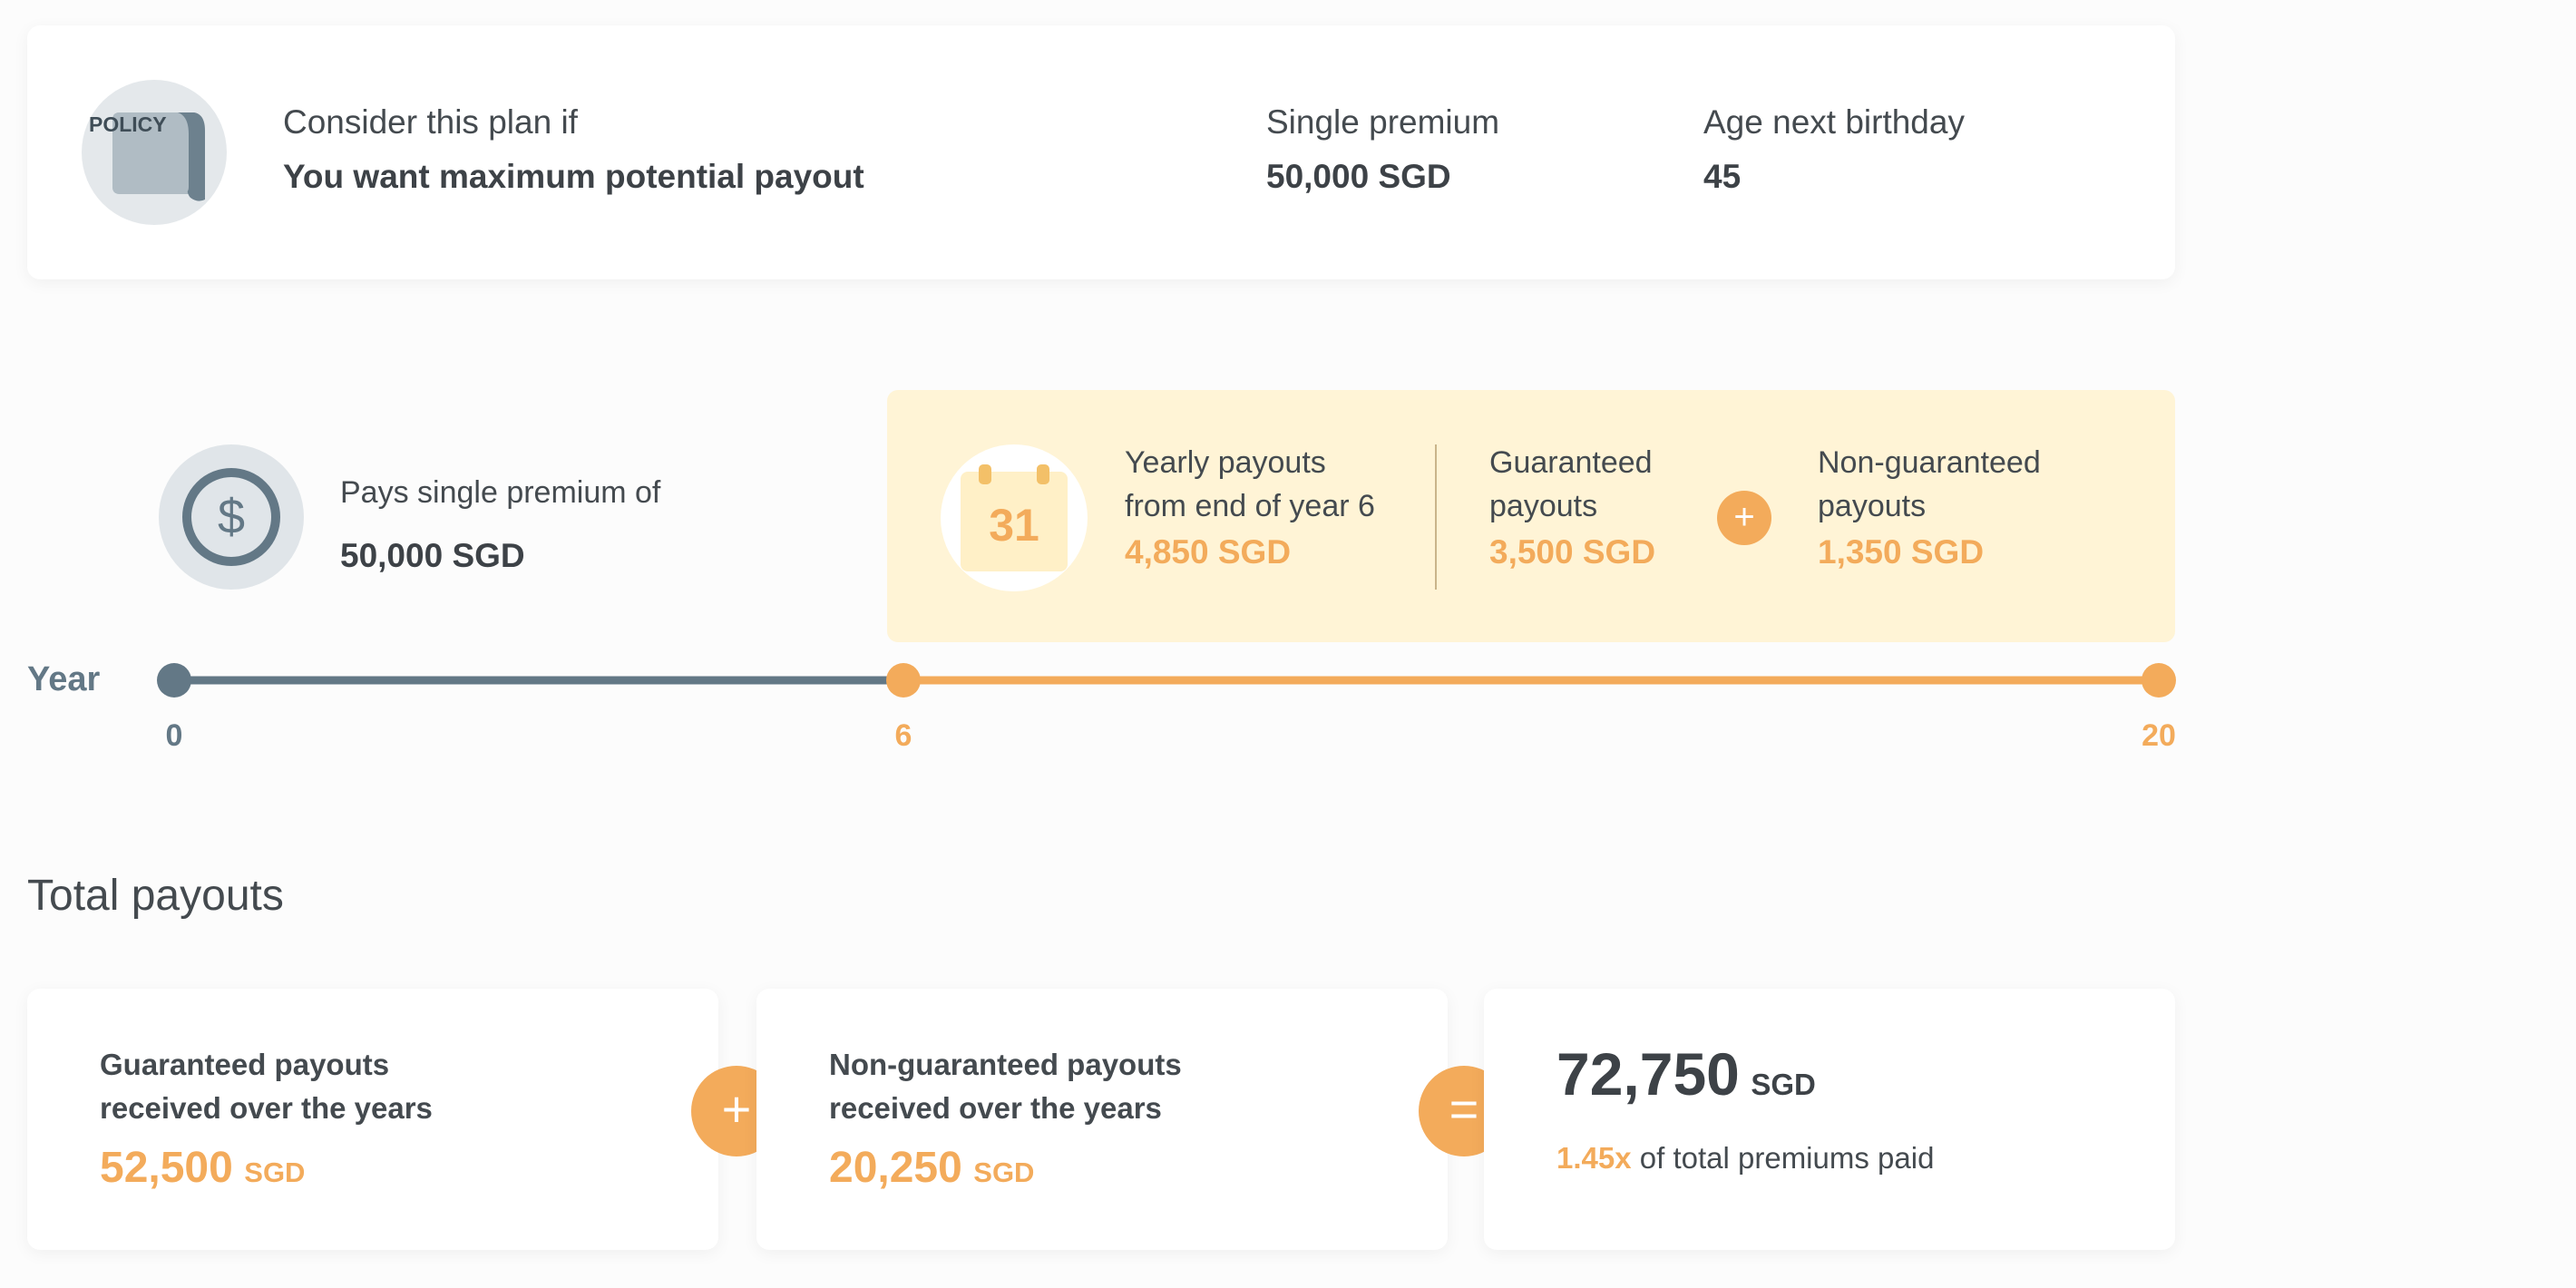 This screenshot has width=2576, height=1288. I want to click on age-value: 45, so click(1722, 176).